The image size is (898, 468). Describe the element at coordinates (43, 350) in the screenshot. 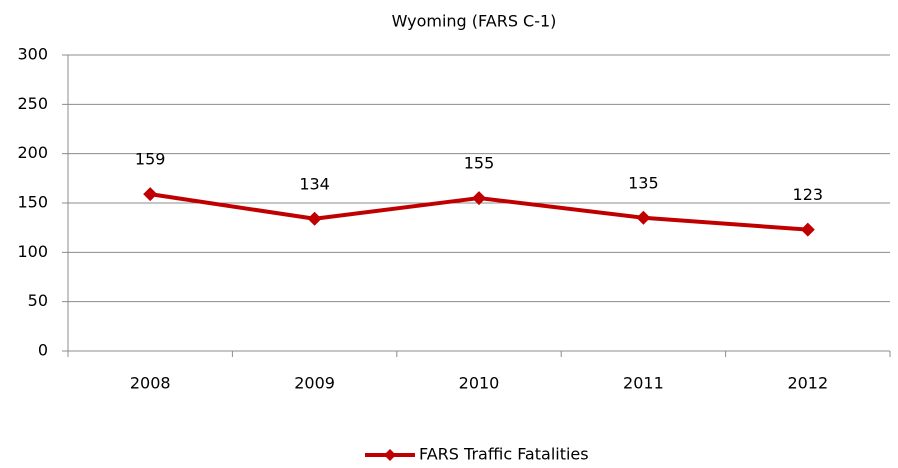

I see `y-tick-label: 0` at that location.